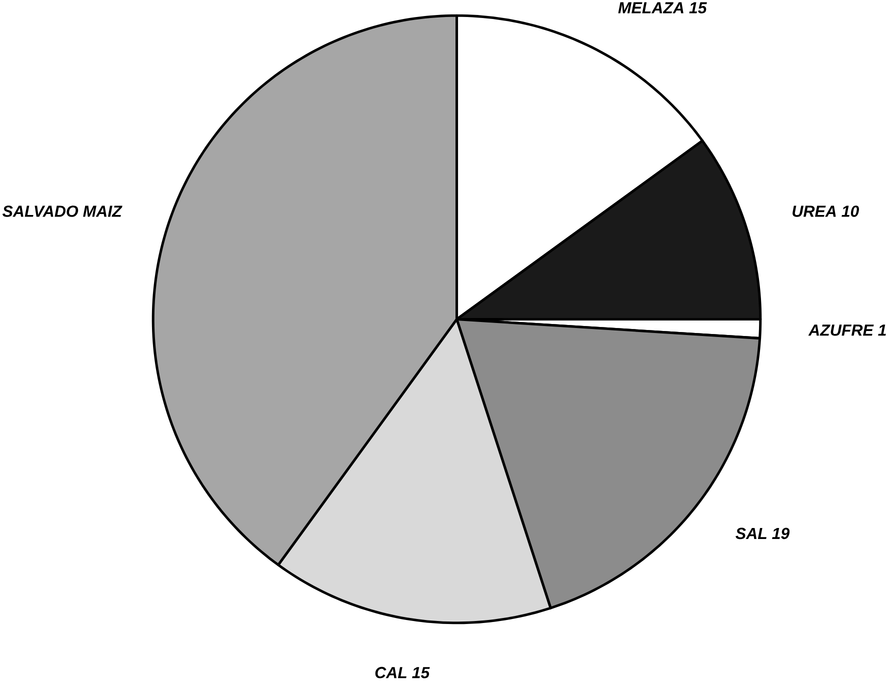 This screenshot has width=889, height=681. I want to click on slice-label: SALVADO MAIZ, so click(62, 212).